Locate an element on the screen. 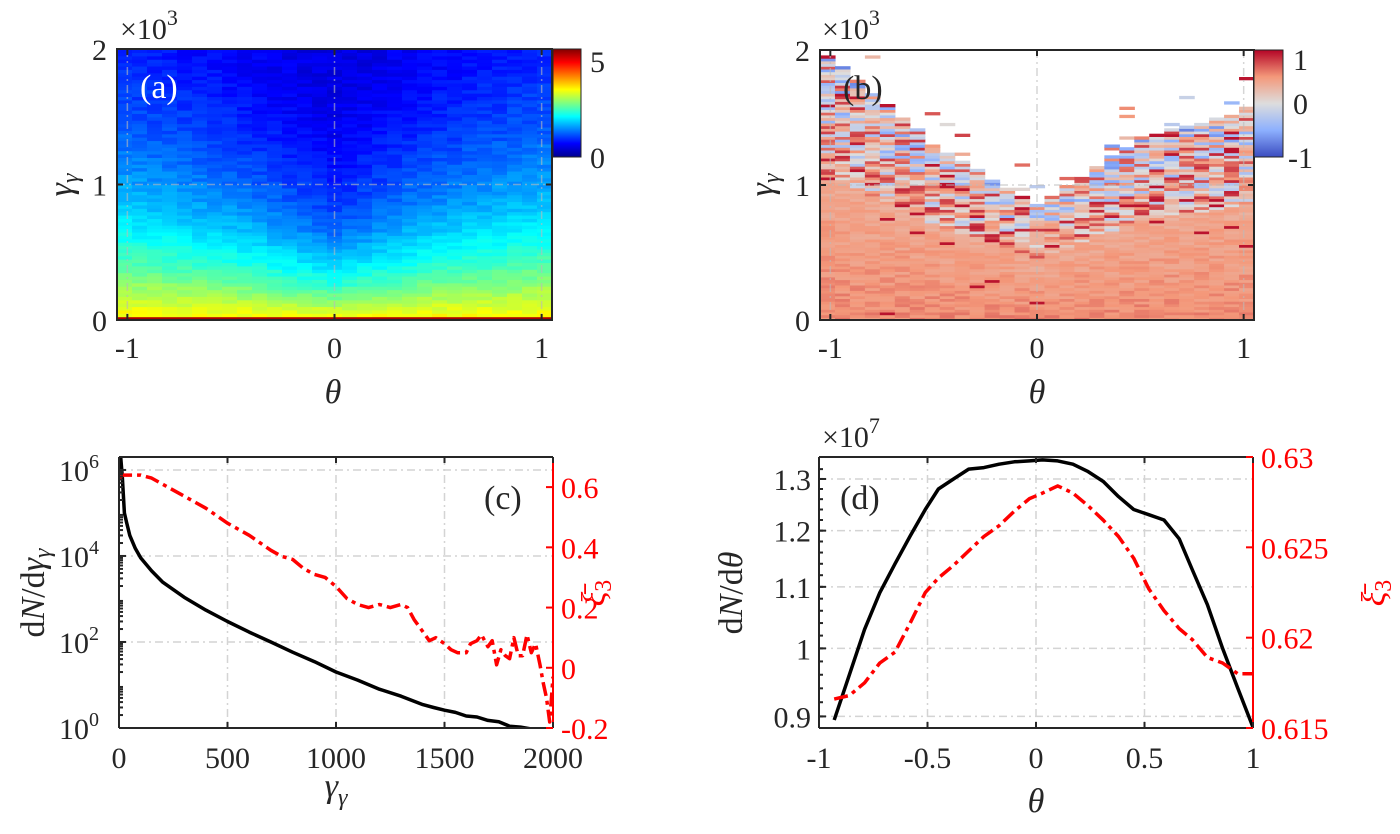 Image resolution: width=1400 pixels, height=834 pixels. colorbar-b-tick-min: -1 is located at coordinates (1300, 158).